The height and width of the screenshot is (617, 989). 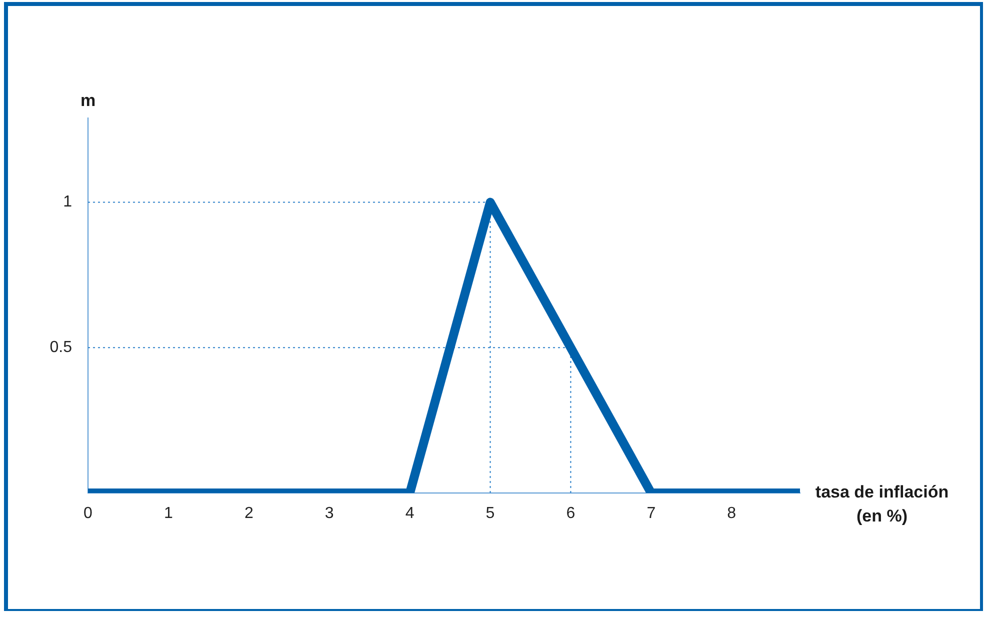 What do you see at coordinates (88, 513) in the screenshot?
I see `x-tick-label: 0` at bounding box center [88, 513].